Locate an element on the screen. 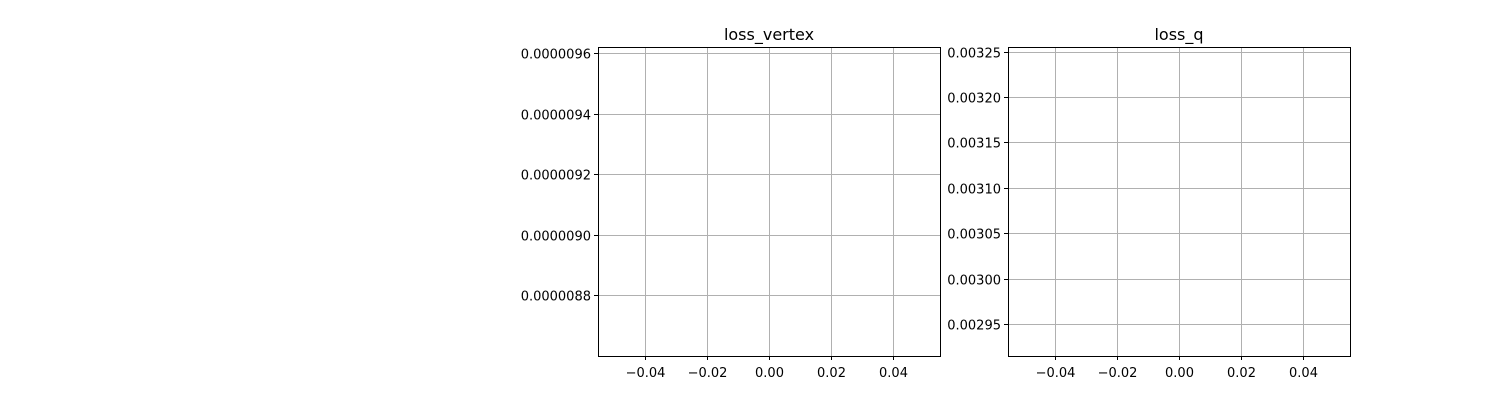  loss-vertex-y-tick-label: 0.0000090 is located at coordinates (556, 237).